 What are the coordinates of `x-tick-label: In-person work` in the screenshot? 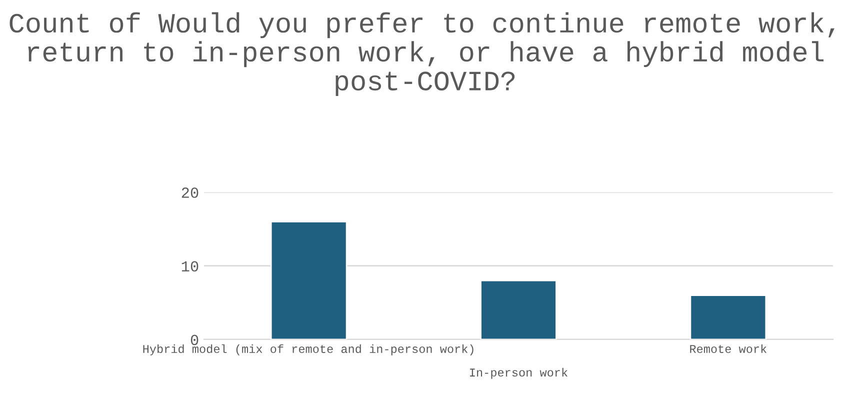 It's located at (519, 373).